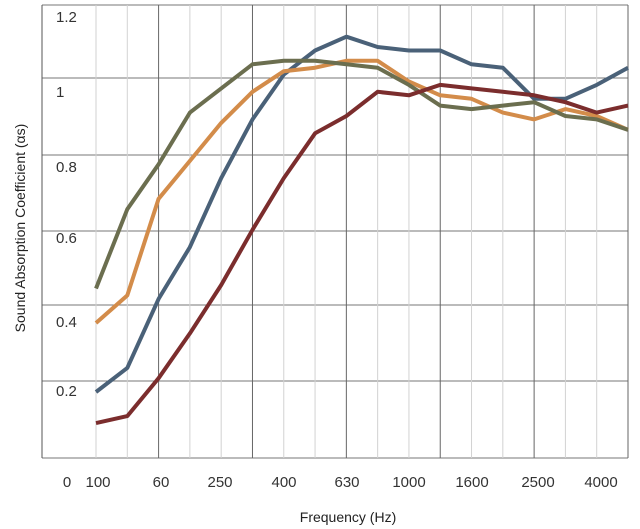 The image size is (640, 529). What do you see at coordinates (66, 391) in the screenshot?
I see `y-tick-label: 0.2` at bounding box center [66, 391].